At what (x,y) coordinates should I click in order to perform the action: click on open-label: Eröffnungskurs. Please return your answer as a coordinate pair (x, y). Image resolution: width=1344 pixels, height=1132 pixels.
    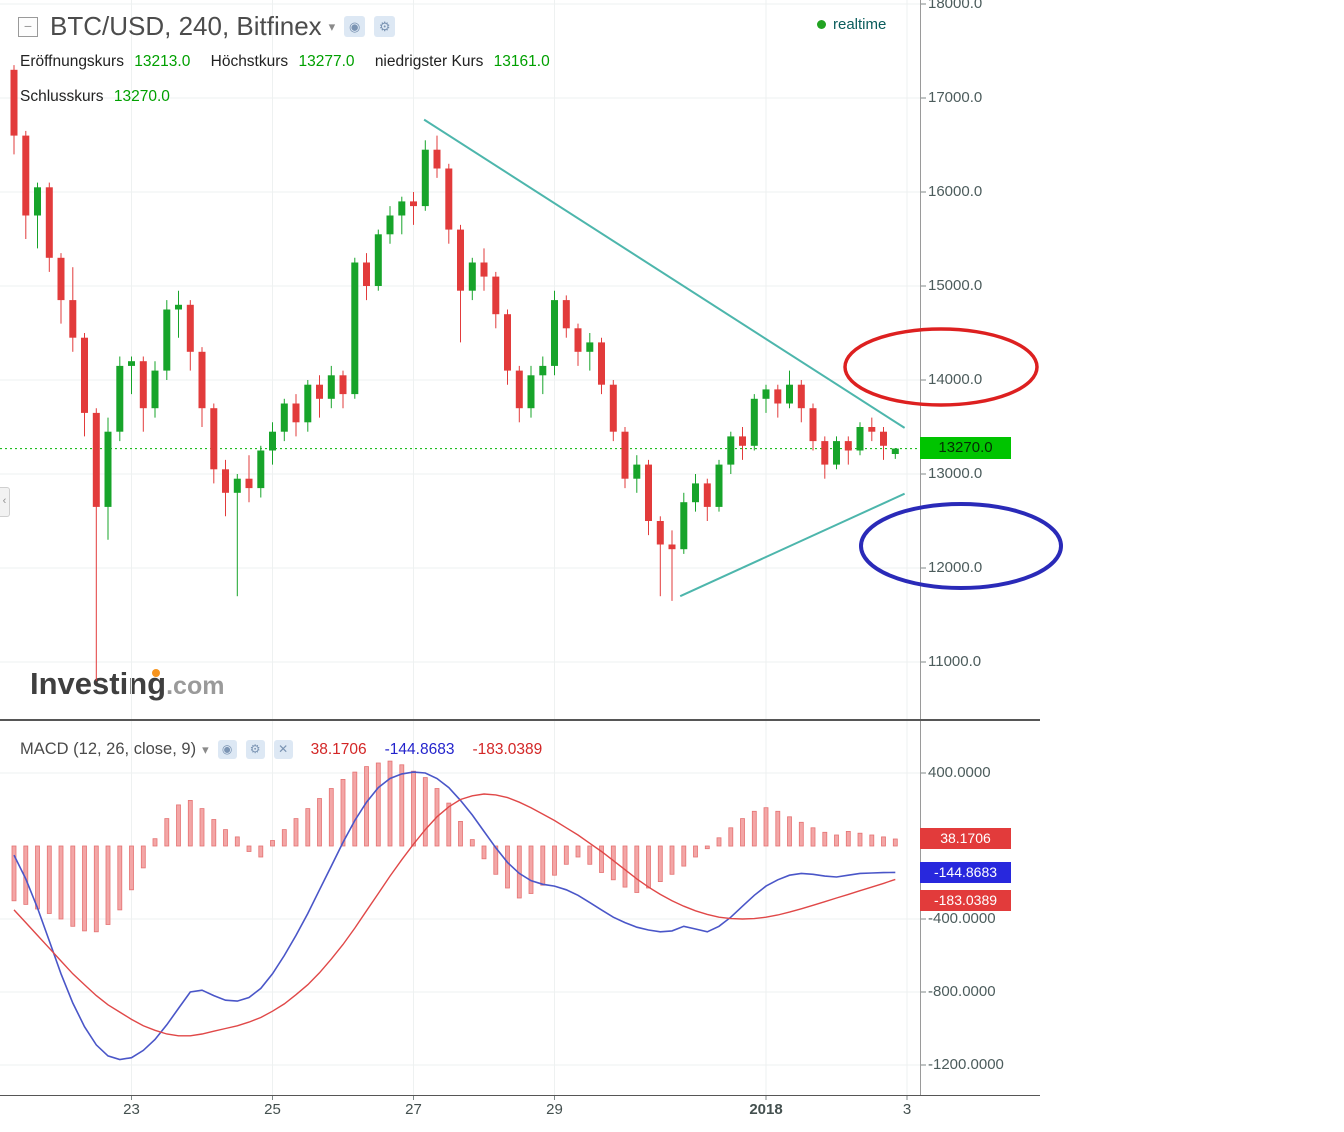
    Looking at the image, I should click on (72, 61).